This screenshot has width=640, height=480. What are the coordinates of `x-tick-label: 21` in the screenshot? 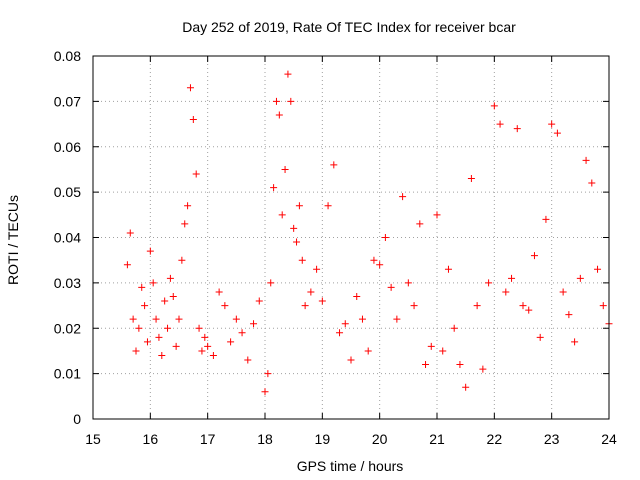 It's located at (437, 439).